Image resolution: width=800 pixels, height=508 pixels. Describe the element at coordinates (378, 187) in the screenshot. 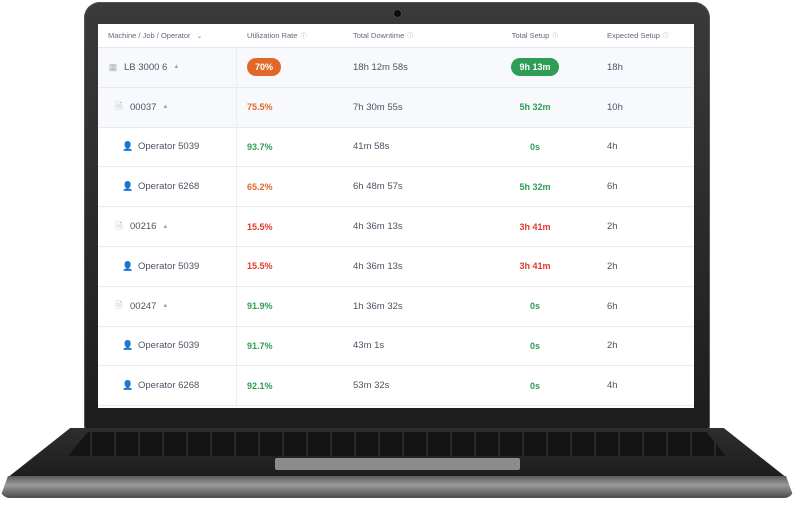

I see `downtime-value: 6h 48m 57s` at that location.